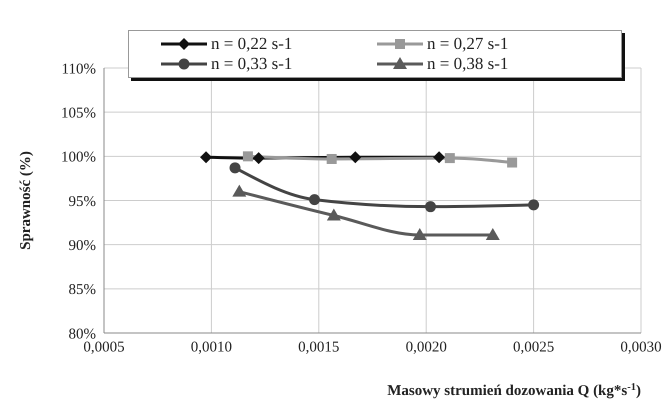 Image resolution: width=671 pixels, height=419 pixels. What do you see at coordinates (104, 348) in the screenshot?
I see `x-tick-label: 0,0005` at bounding box center [104, 348].